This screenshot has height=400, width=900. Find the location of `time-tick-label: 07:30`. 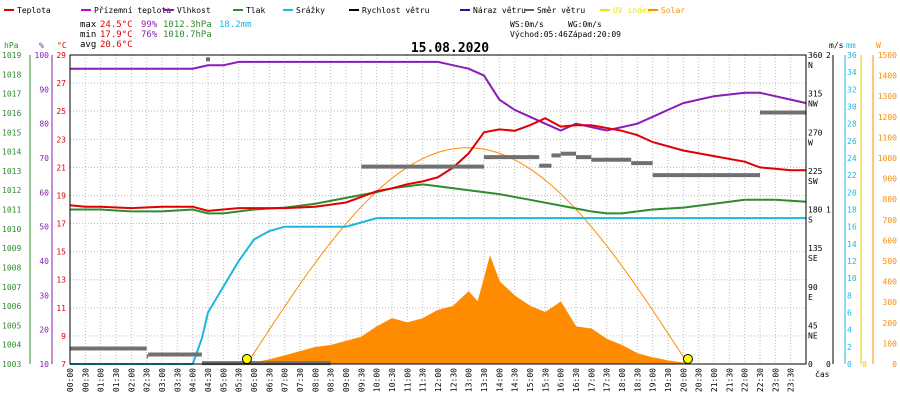

time-tick-label: 07:30 is located at coordinates (300, 380).